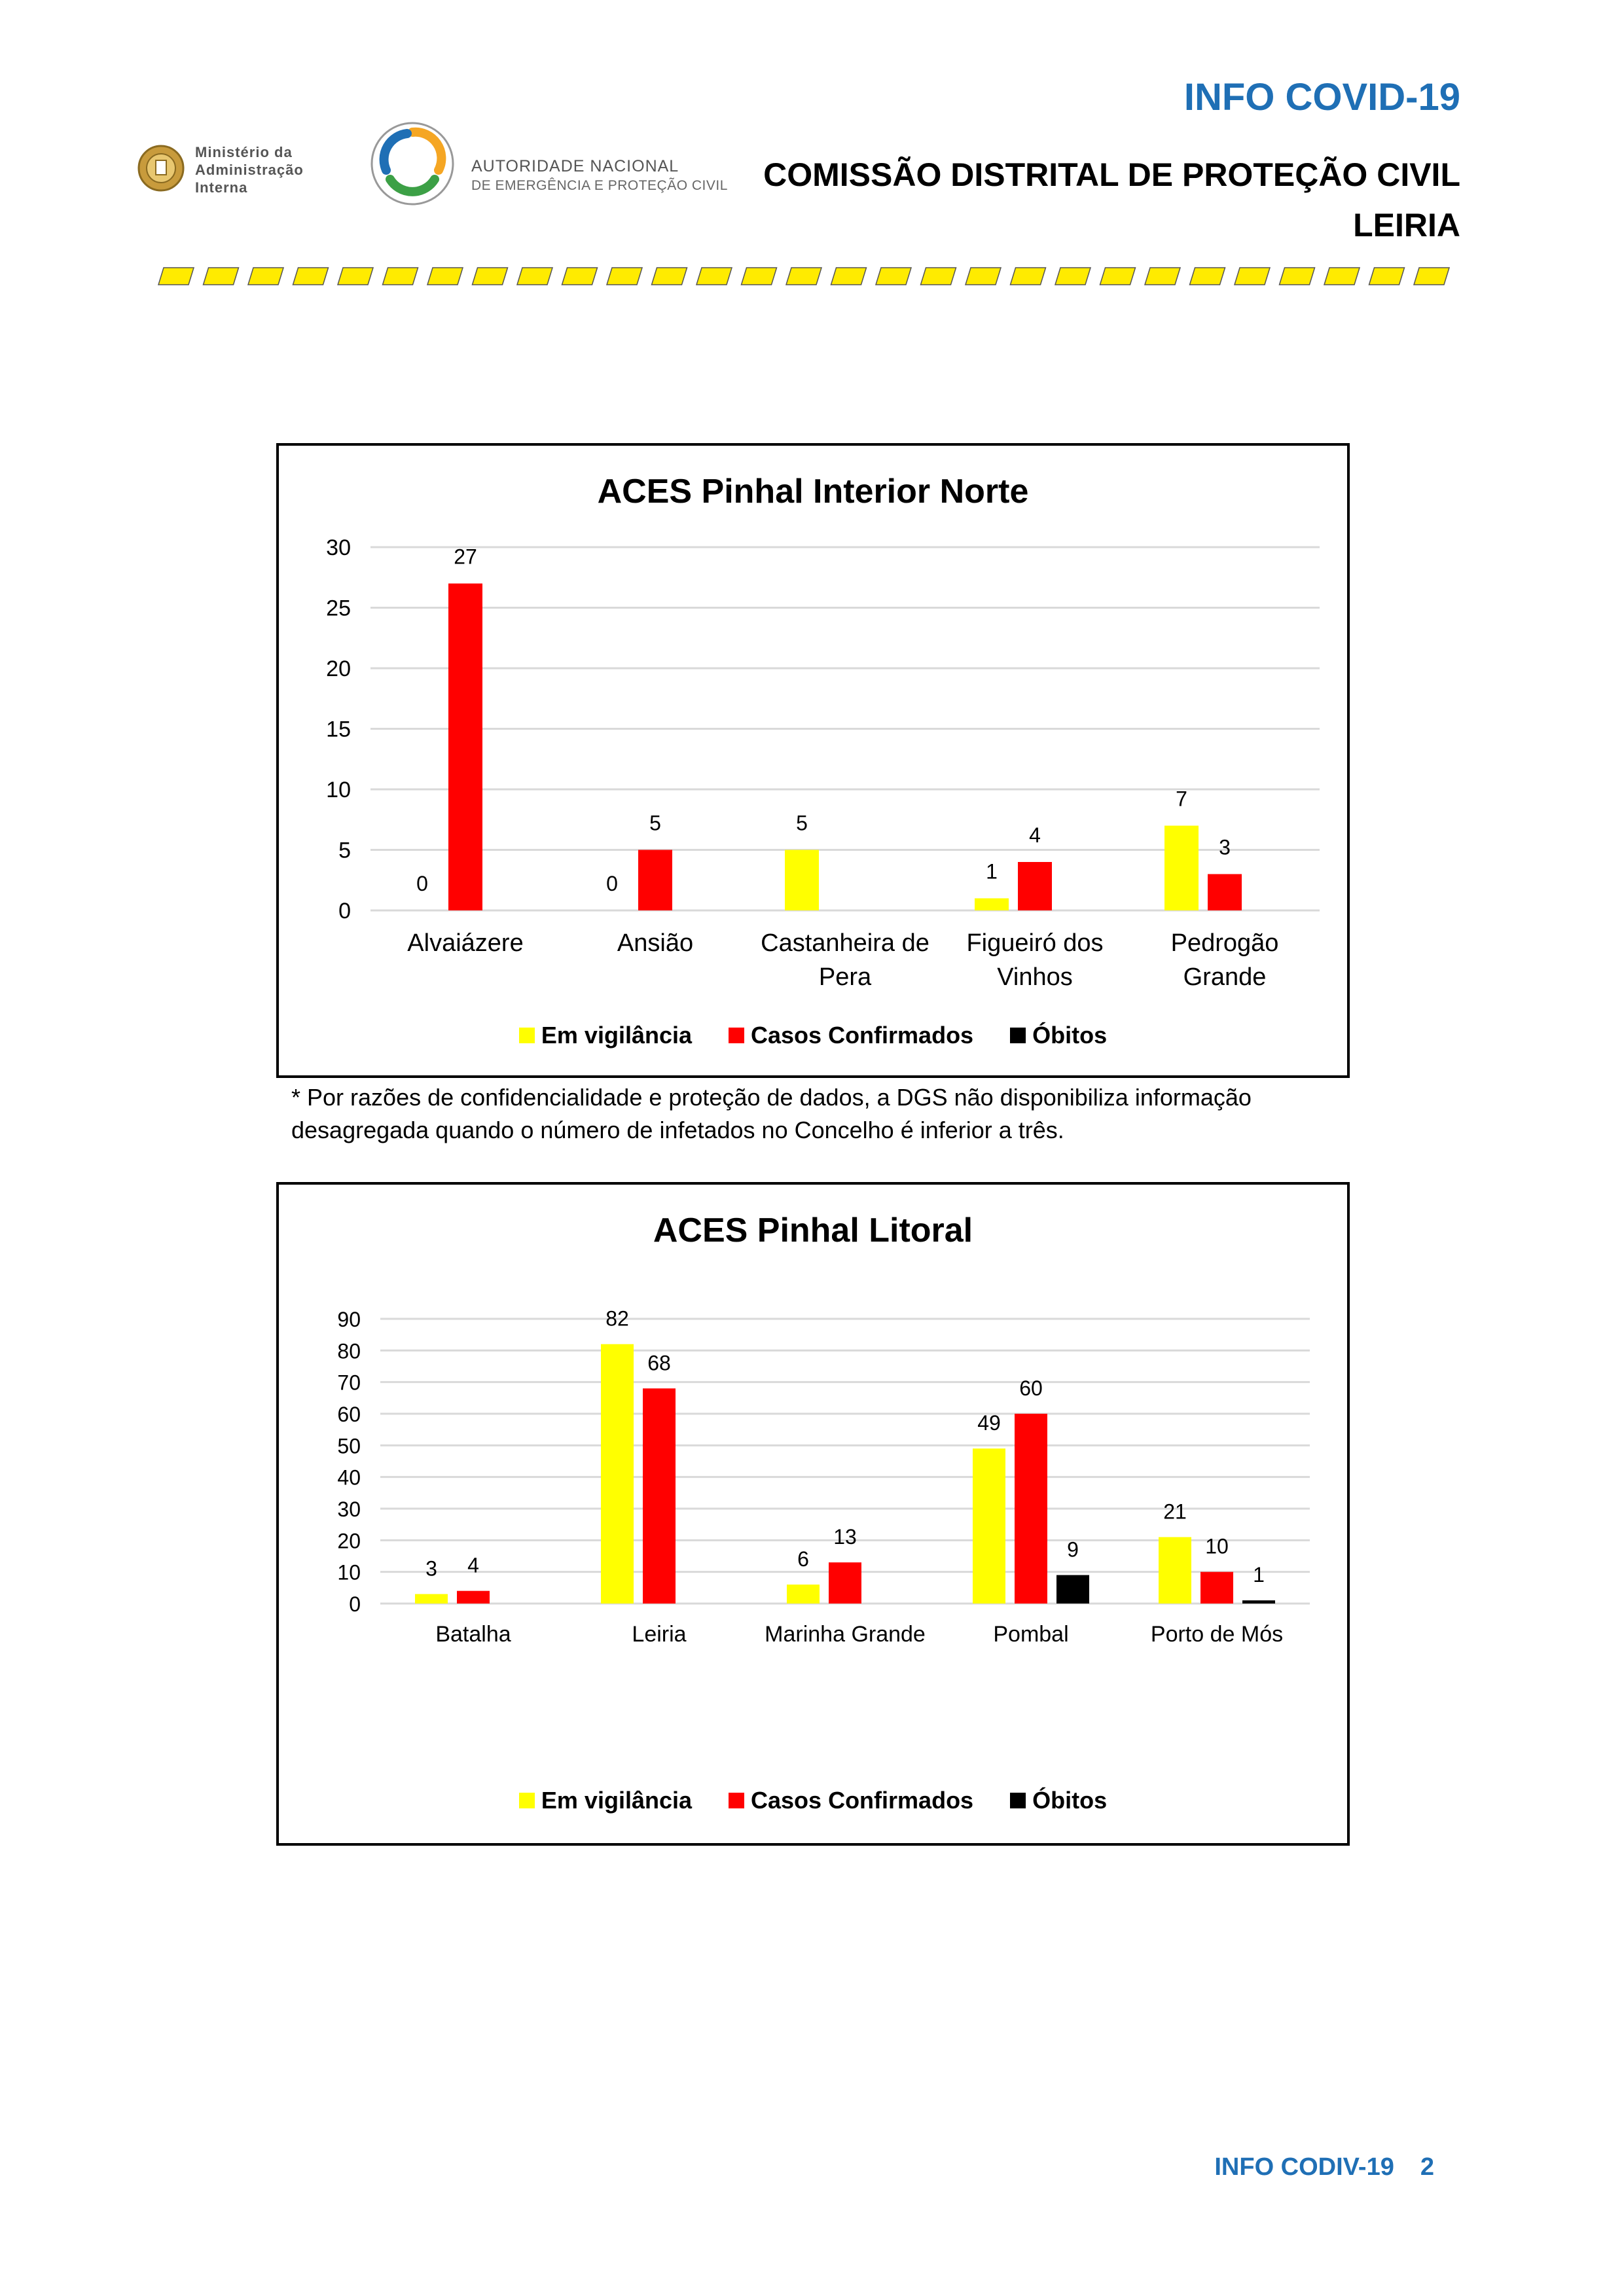 Image resolution: width=1624 pixels, height=2296 pixels. Describe the element at coordinates (845, 943) in the screenshot. I see `x-tick-label: Castanheira de` at that location.